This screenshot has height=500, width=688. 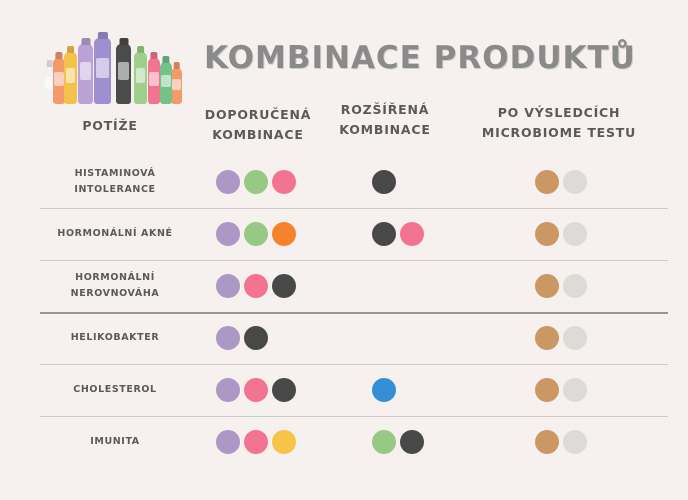 I want to click on product-dot-orange, so click(x=284, y=234).